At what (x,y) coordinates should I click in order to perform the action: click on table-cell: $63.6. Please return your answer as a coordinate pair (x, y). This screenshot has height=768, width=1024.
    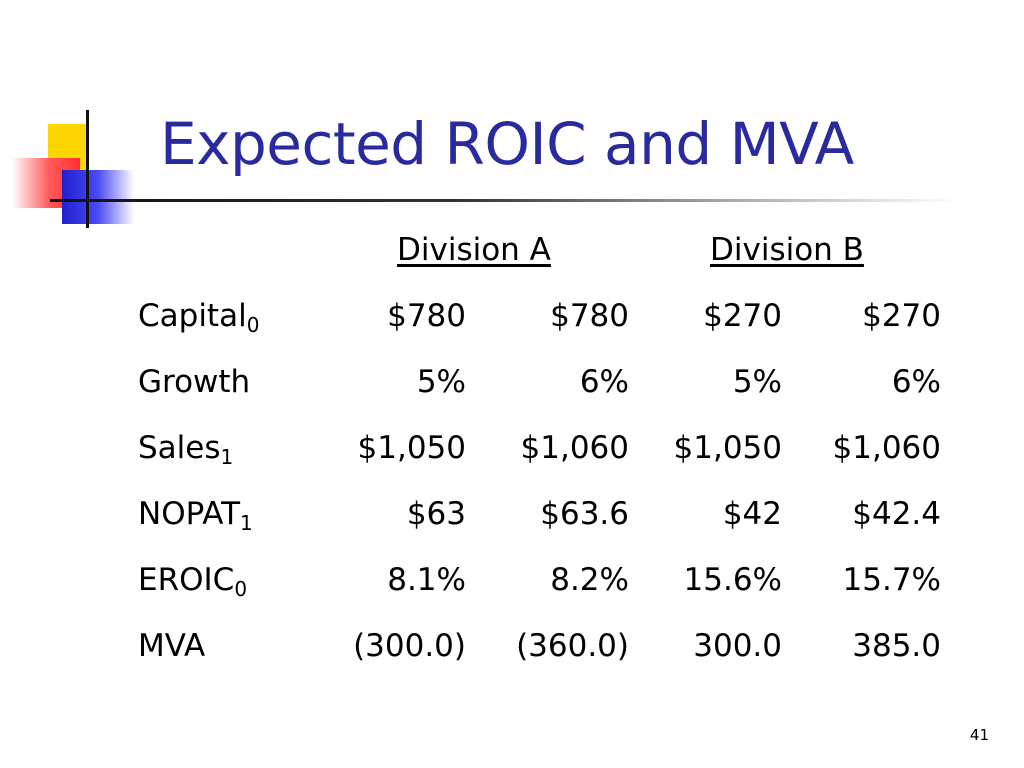
    Looking at the image, I should click on (584, 514).